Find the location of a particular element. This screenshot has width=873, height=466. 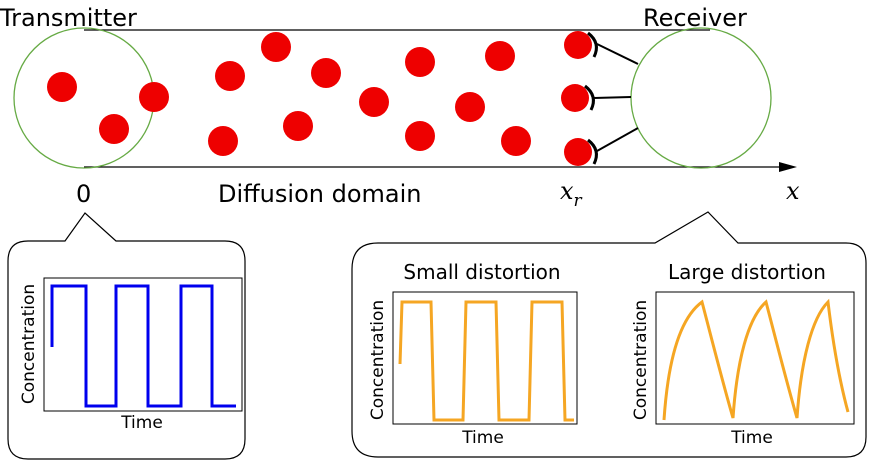

small-signal-line is located at coordinates (486, 361).